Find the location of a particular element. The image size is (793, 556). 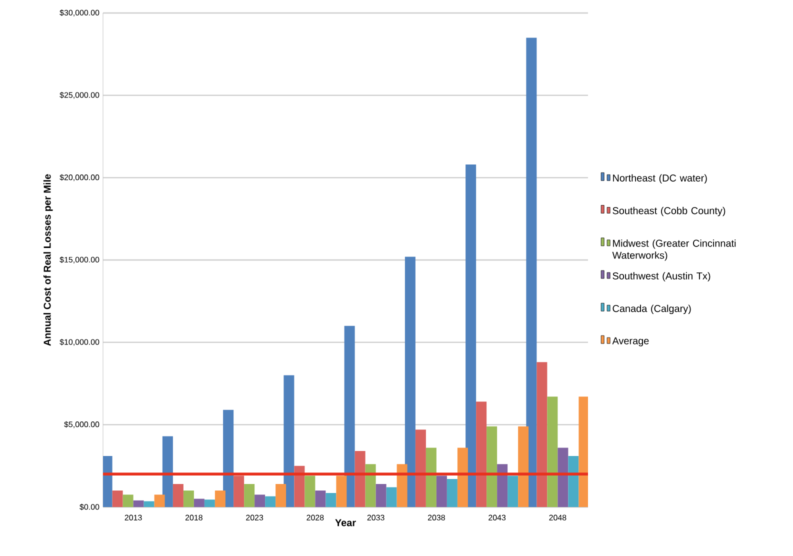

legend-label: Average is located at coordinates (630, 341).